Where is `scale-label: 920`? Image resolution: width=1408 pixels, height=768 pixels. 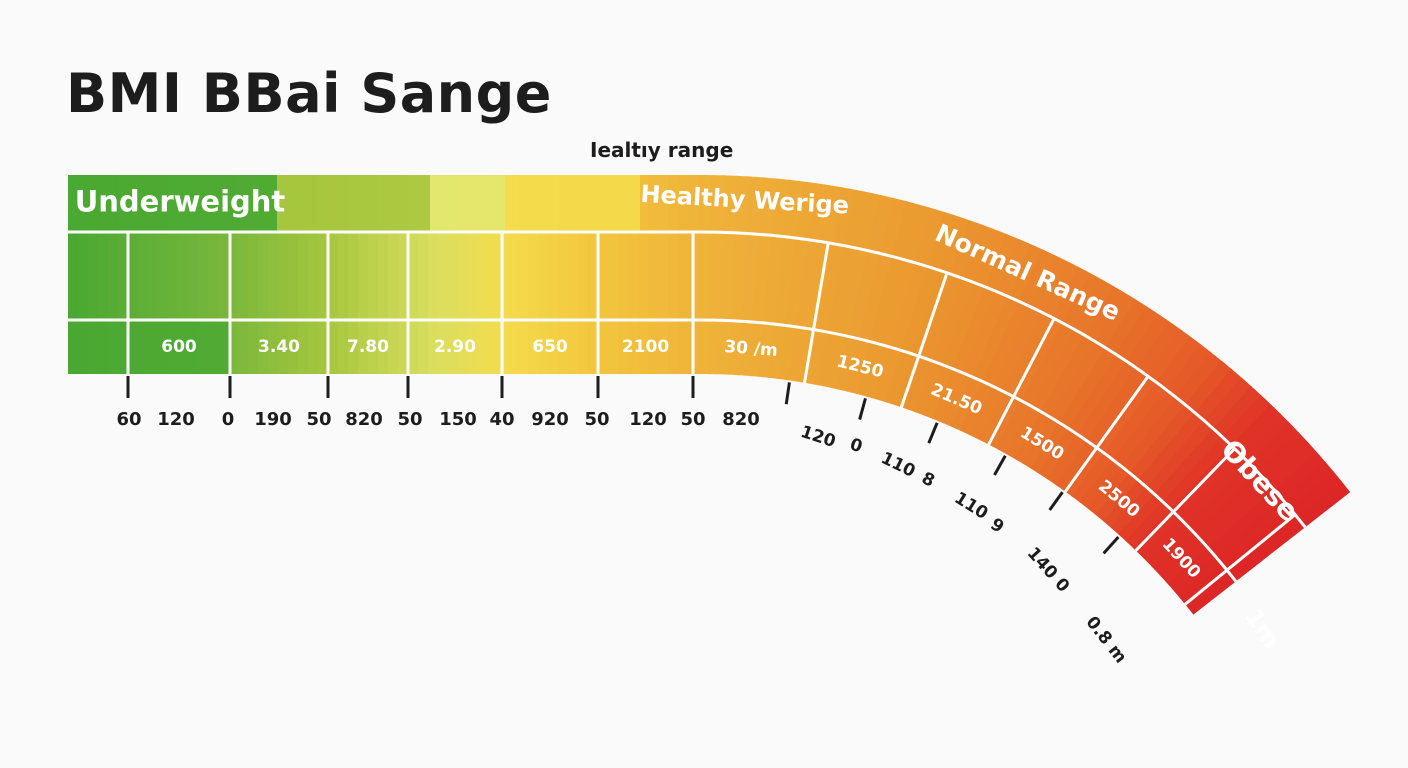 scale-label: 920 is located at coordinates (550, 419).